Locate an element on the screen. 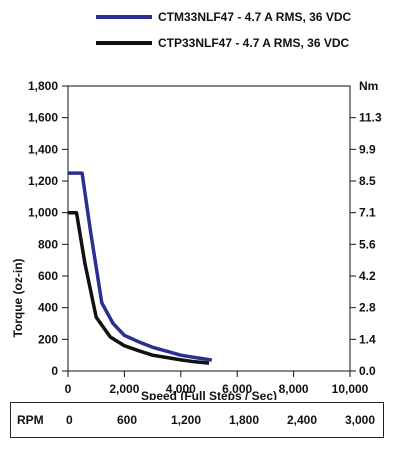 Image resolution: width=402 pixels, height=457 pixels. legend-label-ctm33: CTM33NLF47 - 4.7 A RMS, 36 VDC is located at coordinates (254, 17).